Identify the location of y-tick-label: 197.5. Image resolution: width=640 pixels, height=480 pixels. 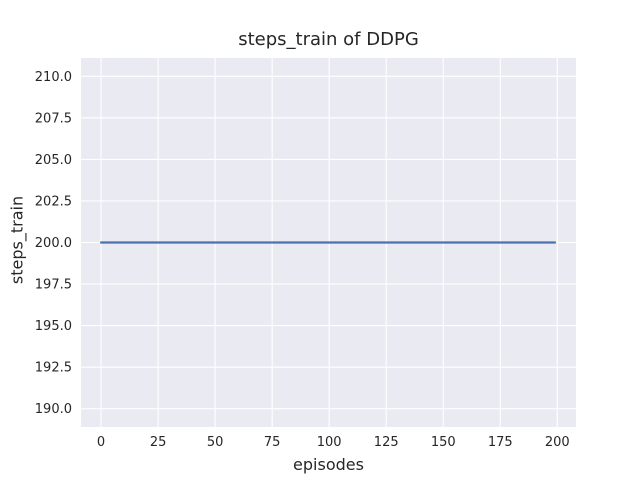
(53, 285).